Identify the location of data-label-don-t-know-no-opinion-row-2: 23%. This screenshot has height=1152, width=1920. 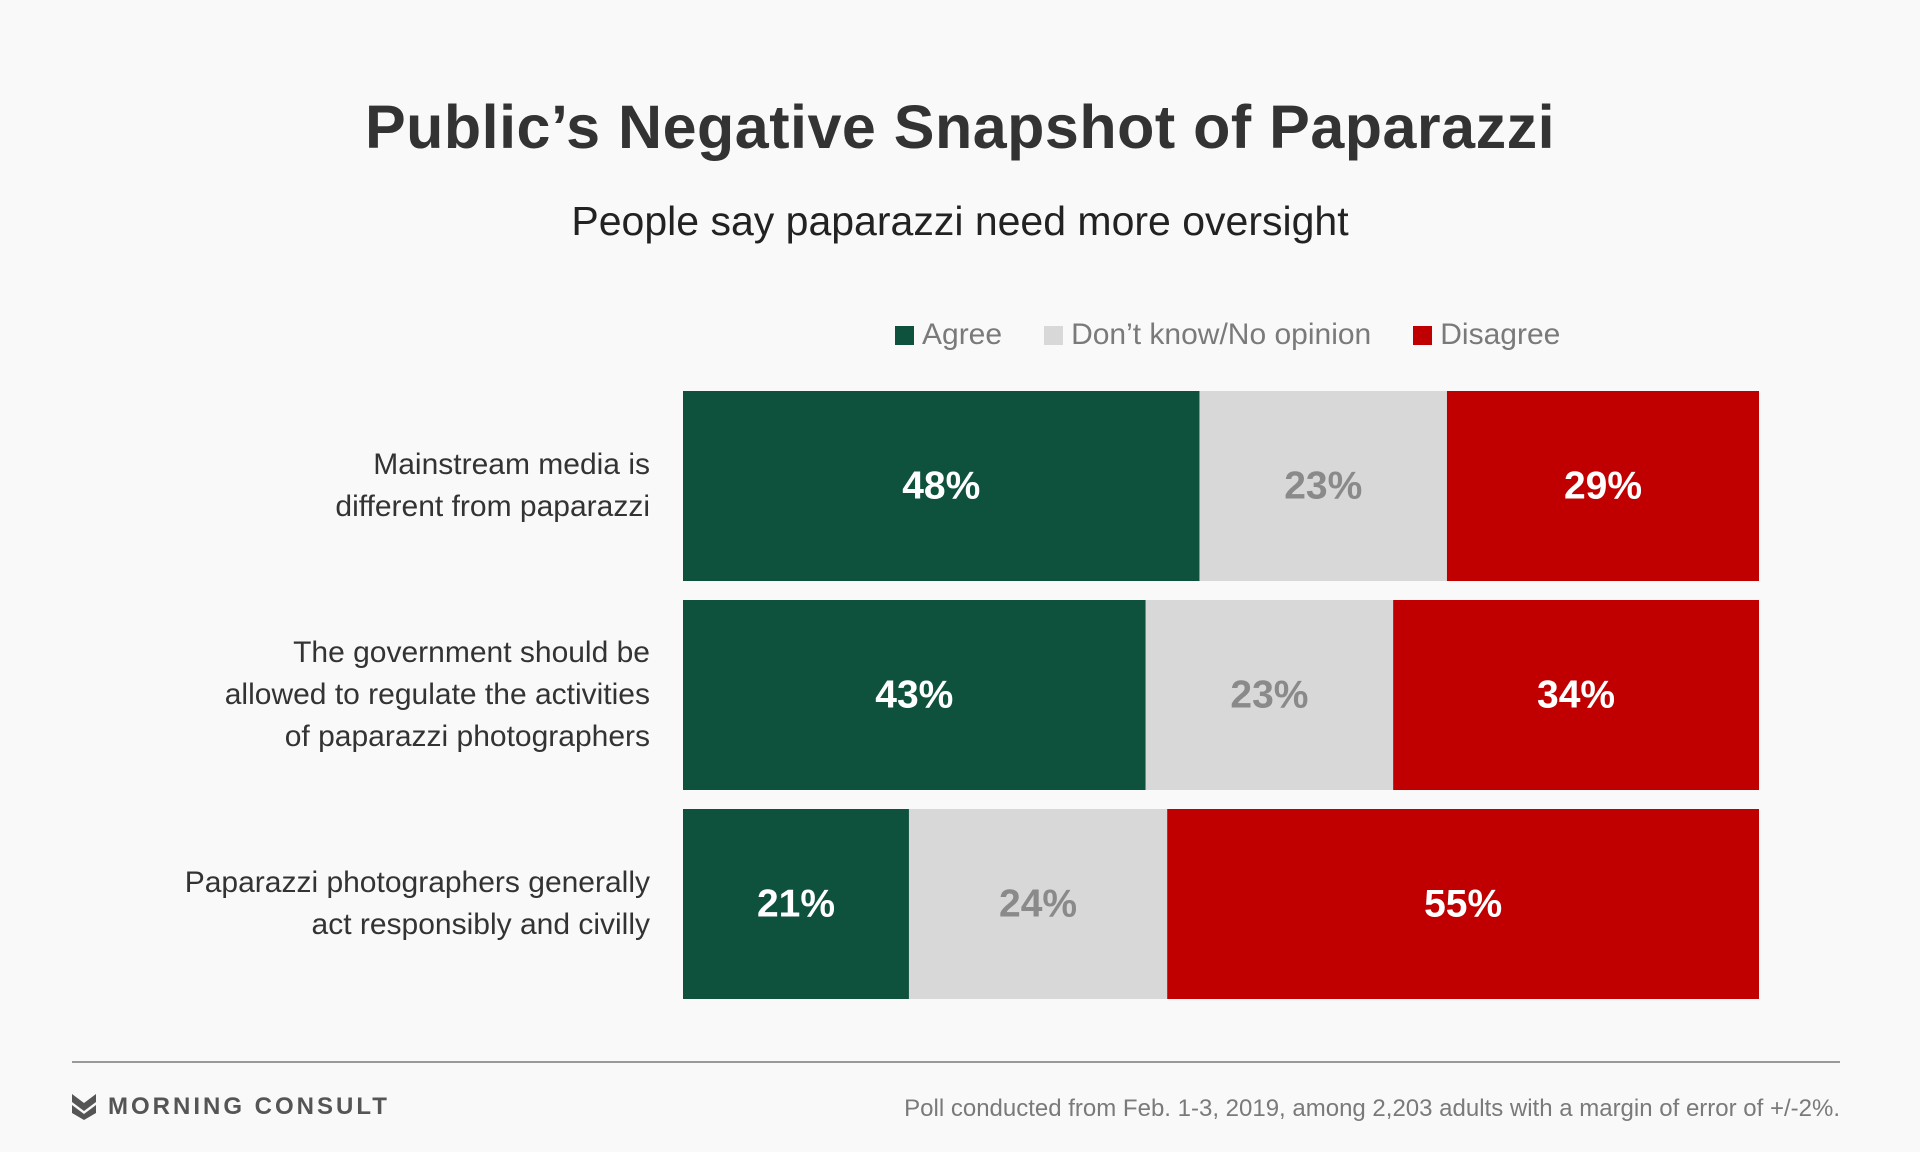
(1269, 695).